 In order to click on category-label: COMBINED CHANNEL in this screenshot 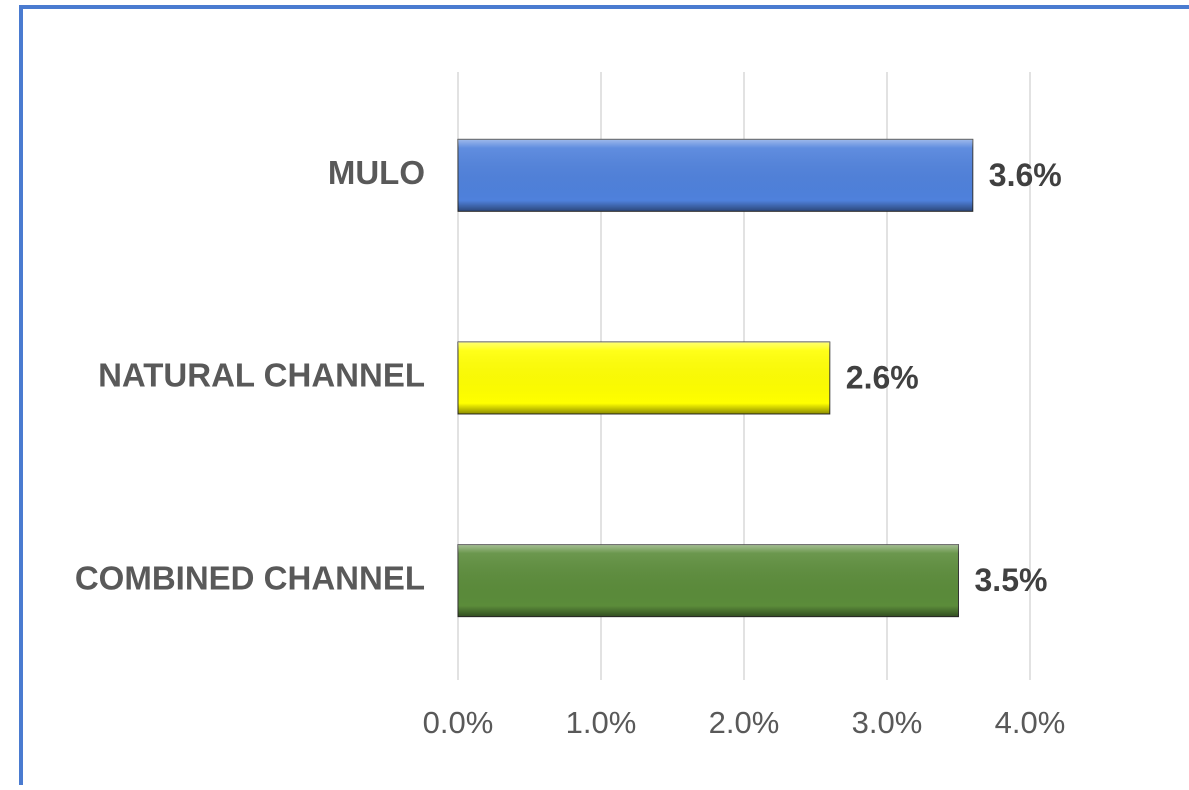, I will do `click(250, 577)`.